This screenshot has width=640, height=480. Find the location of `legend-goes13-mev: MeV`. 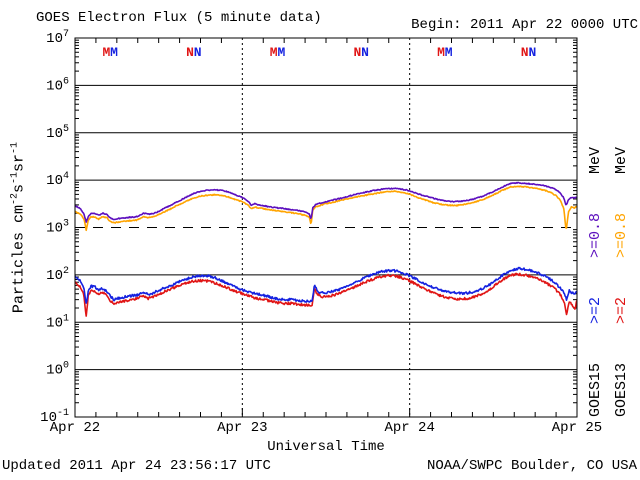

legend-goes13-mev: MeV is located at coordinates (621, 161).